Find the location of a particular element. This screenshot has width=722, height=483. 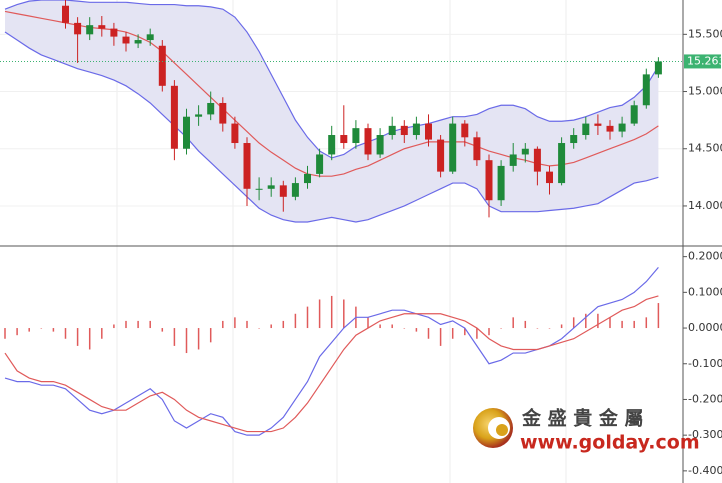

last-price-box is located at coordinates (702, 61).